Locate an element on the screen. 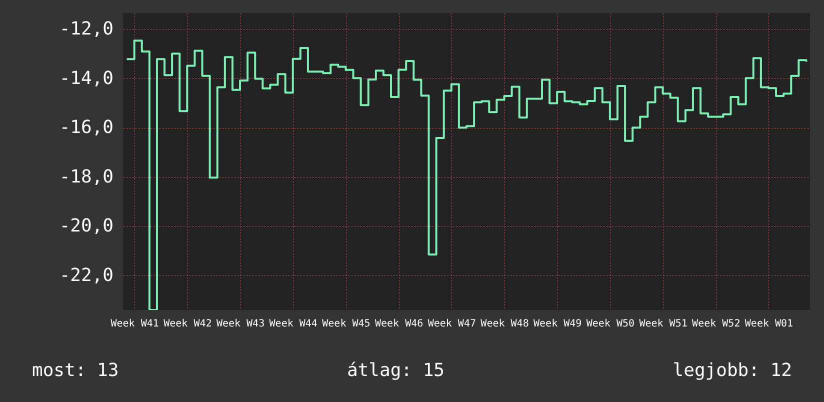 The height and width of the screenshot is (402, 824). text: átlag: 15 is located at coordinates (395, 370).